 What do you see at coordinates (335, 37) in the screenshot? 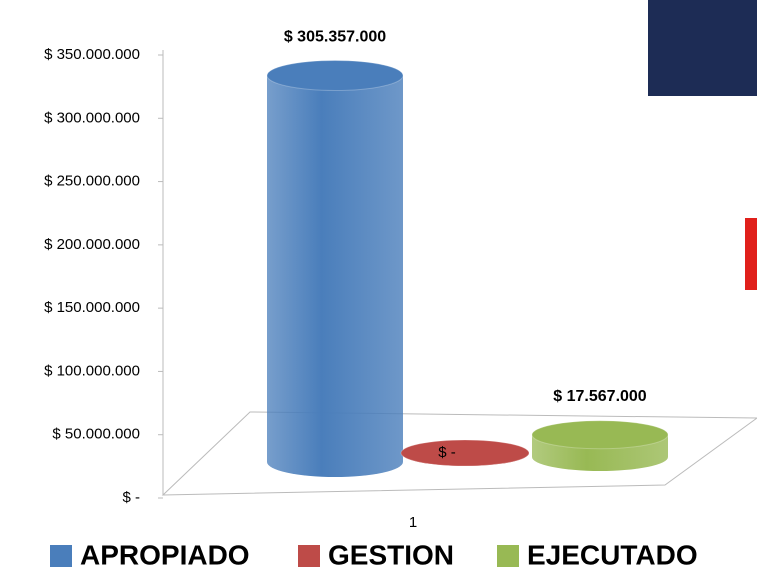
I see `value-label: $ 305.357.000` at bounding box center [335, 37].